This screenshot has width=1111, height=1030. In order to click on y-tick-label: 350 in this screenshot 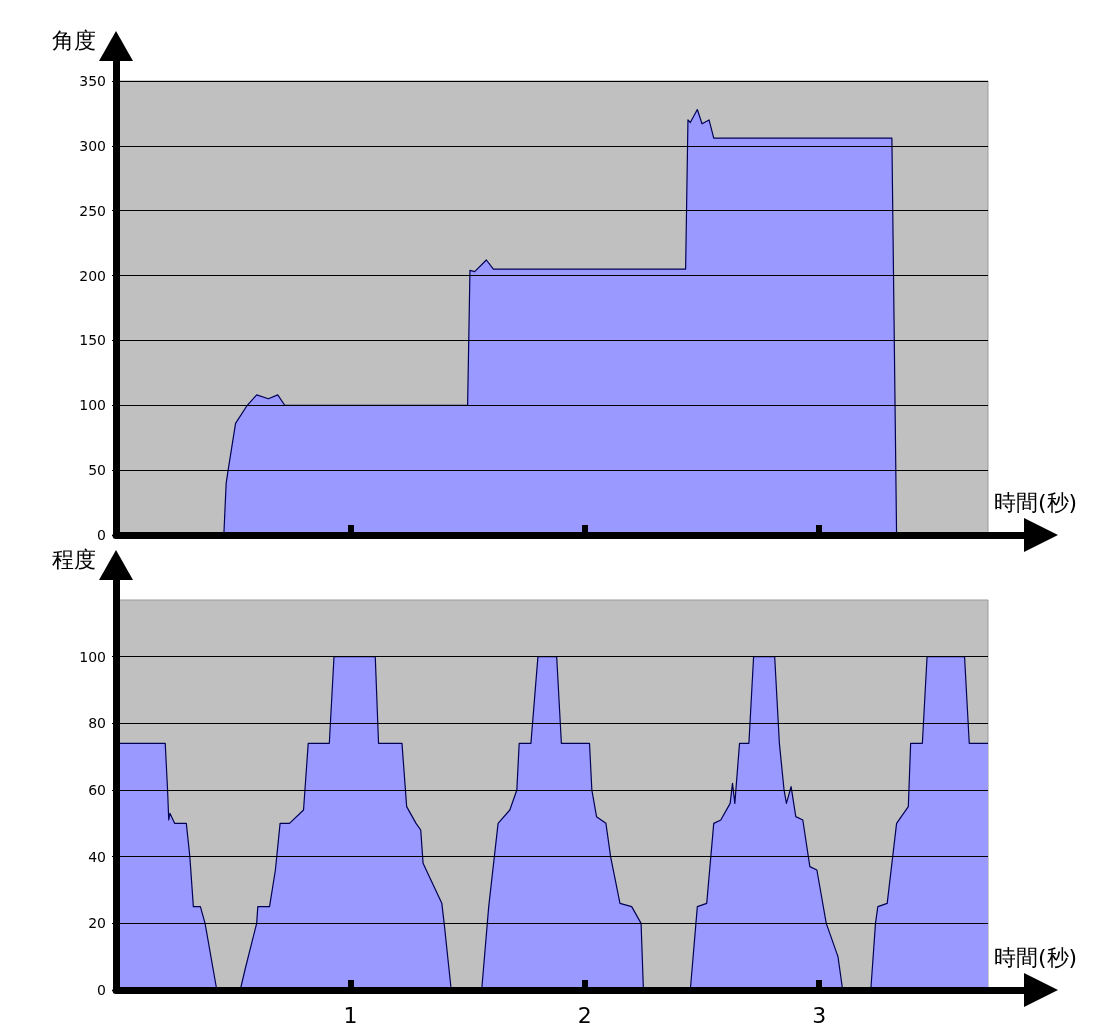, I will do `click(92, 81)`.